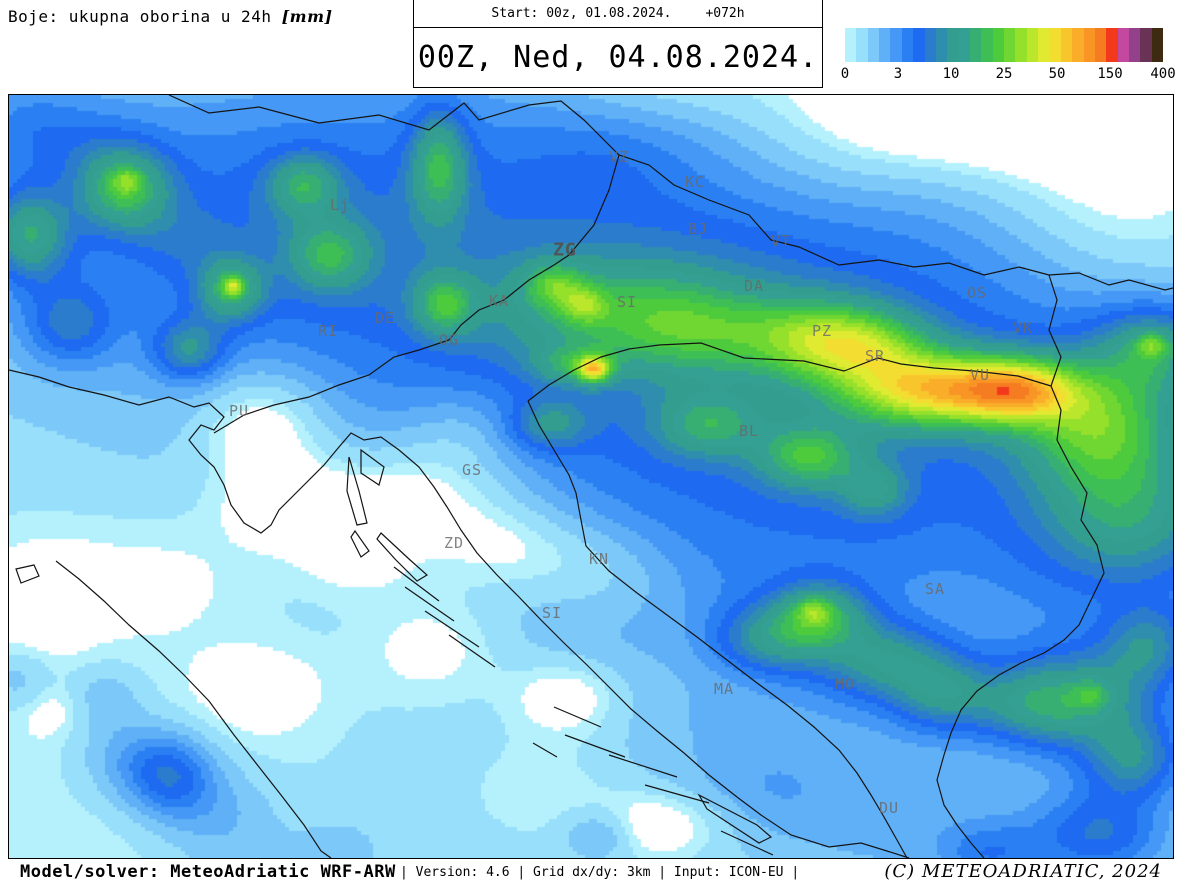 The image size is (1180, 885). I want to click on legend-colorbar, so click(1004, 45).